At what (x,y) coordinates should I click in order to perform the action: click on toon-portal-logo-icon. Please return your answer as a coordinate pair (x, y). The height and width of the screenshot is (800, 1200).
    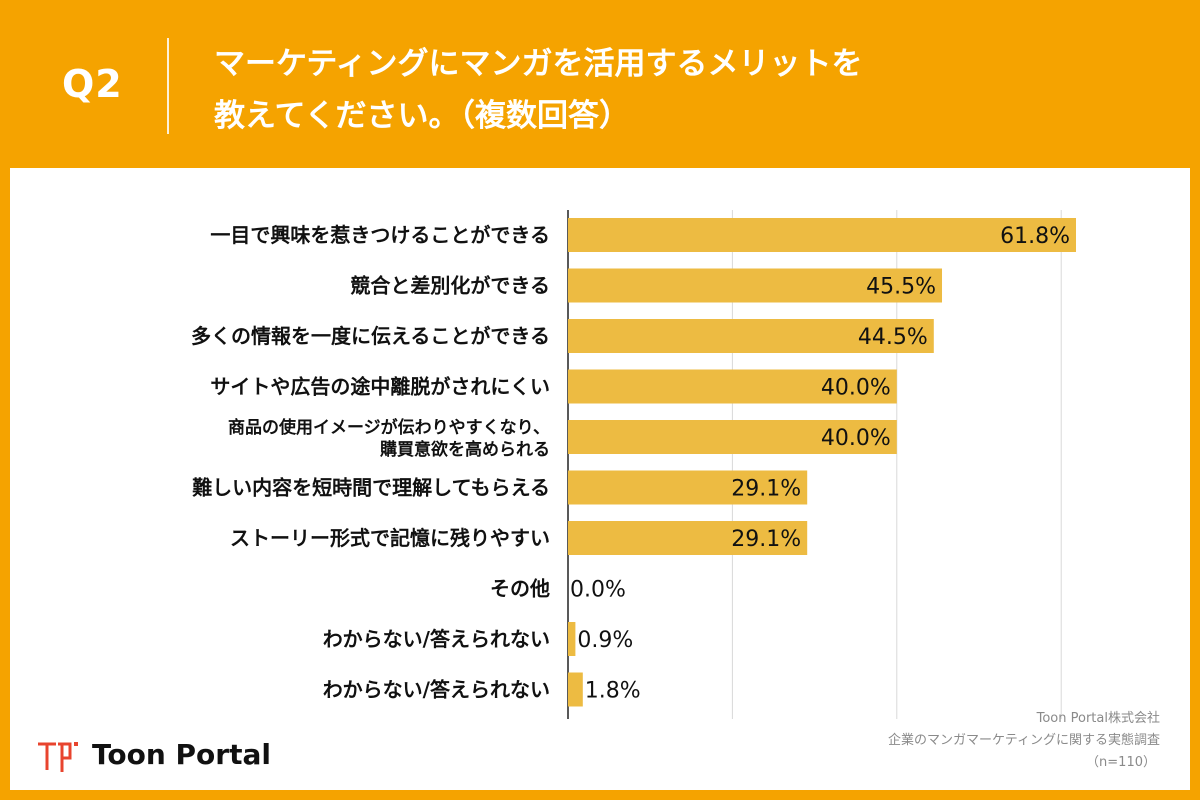
    Looking at the image, I should click on (58, 757).